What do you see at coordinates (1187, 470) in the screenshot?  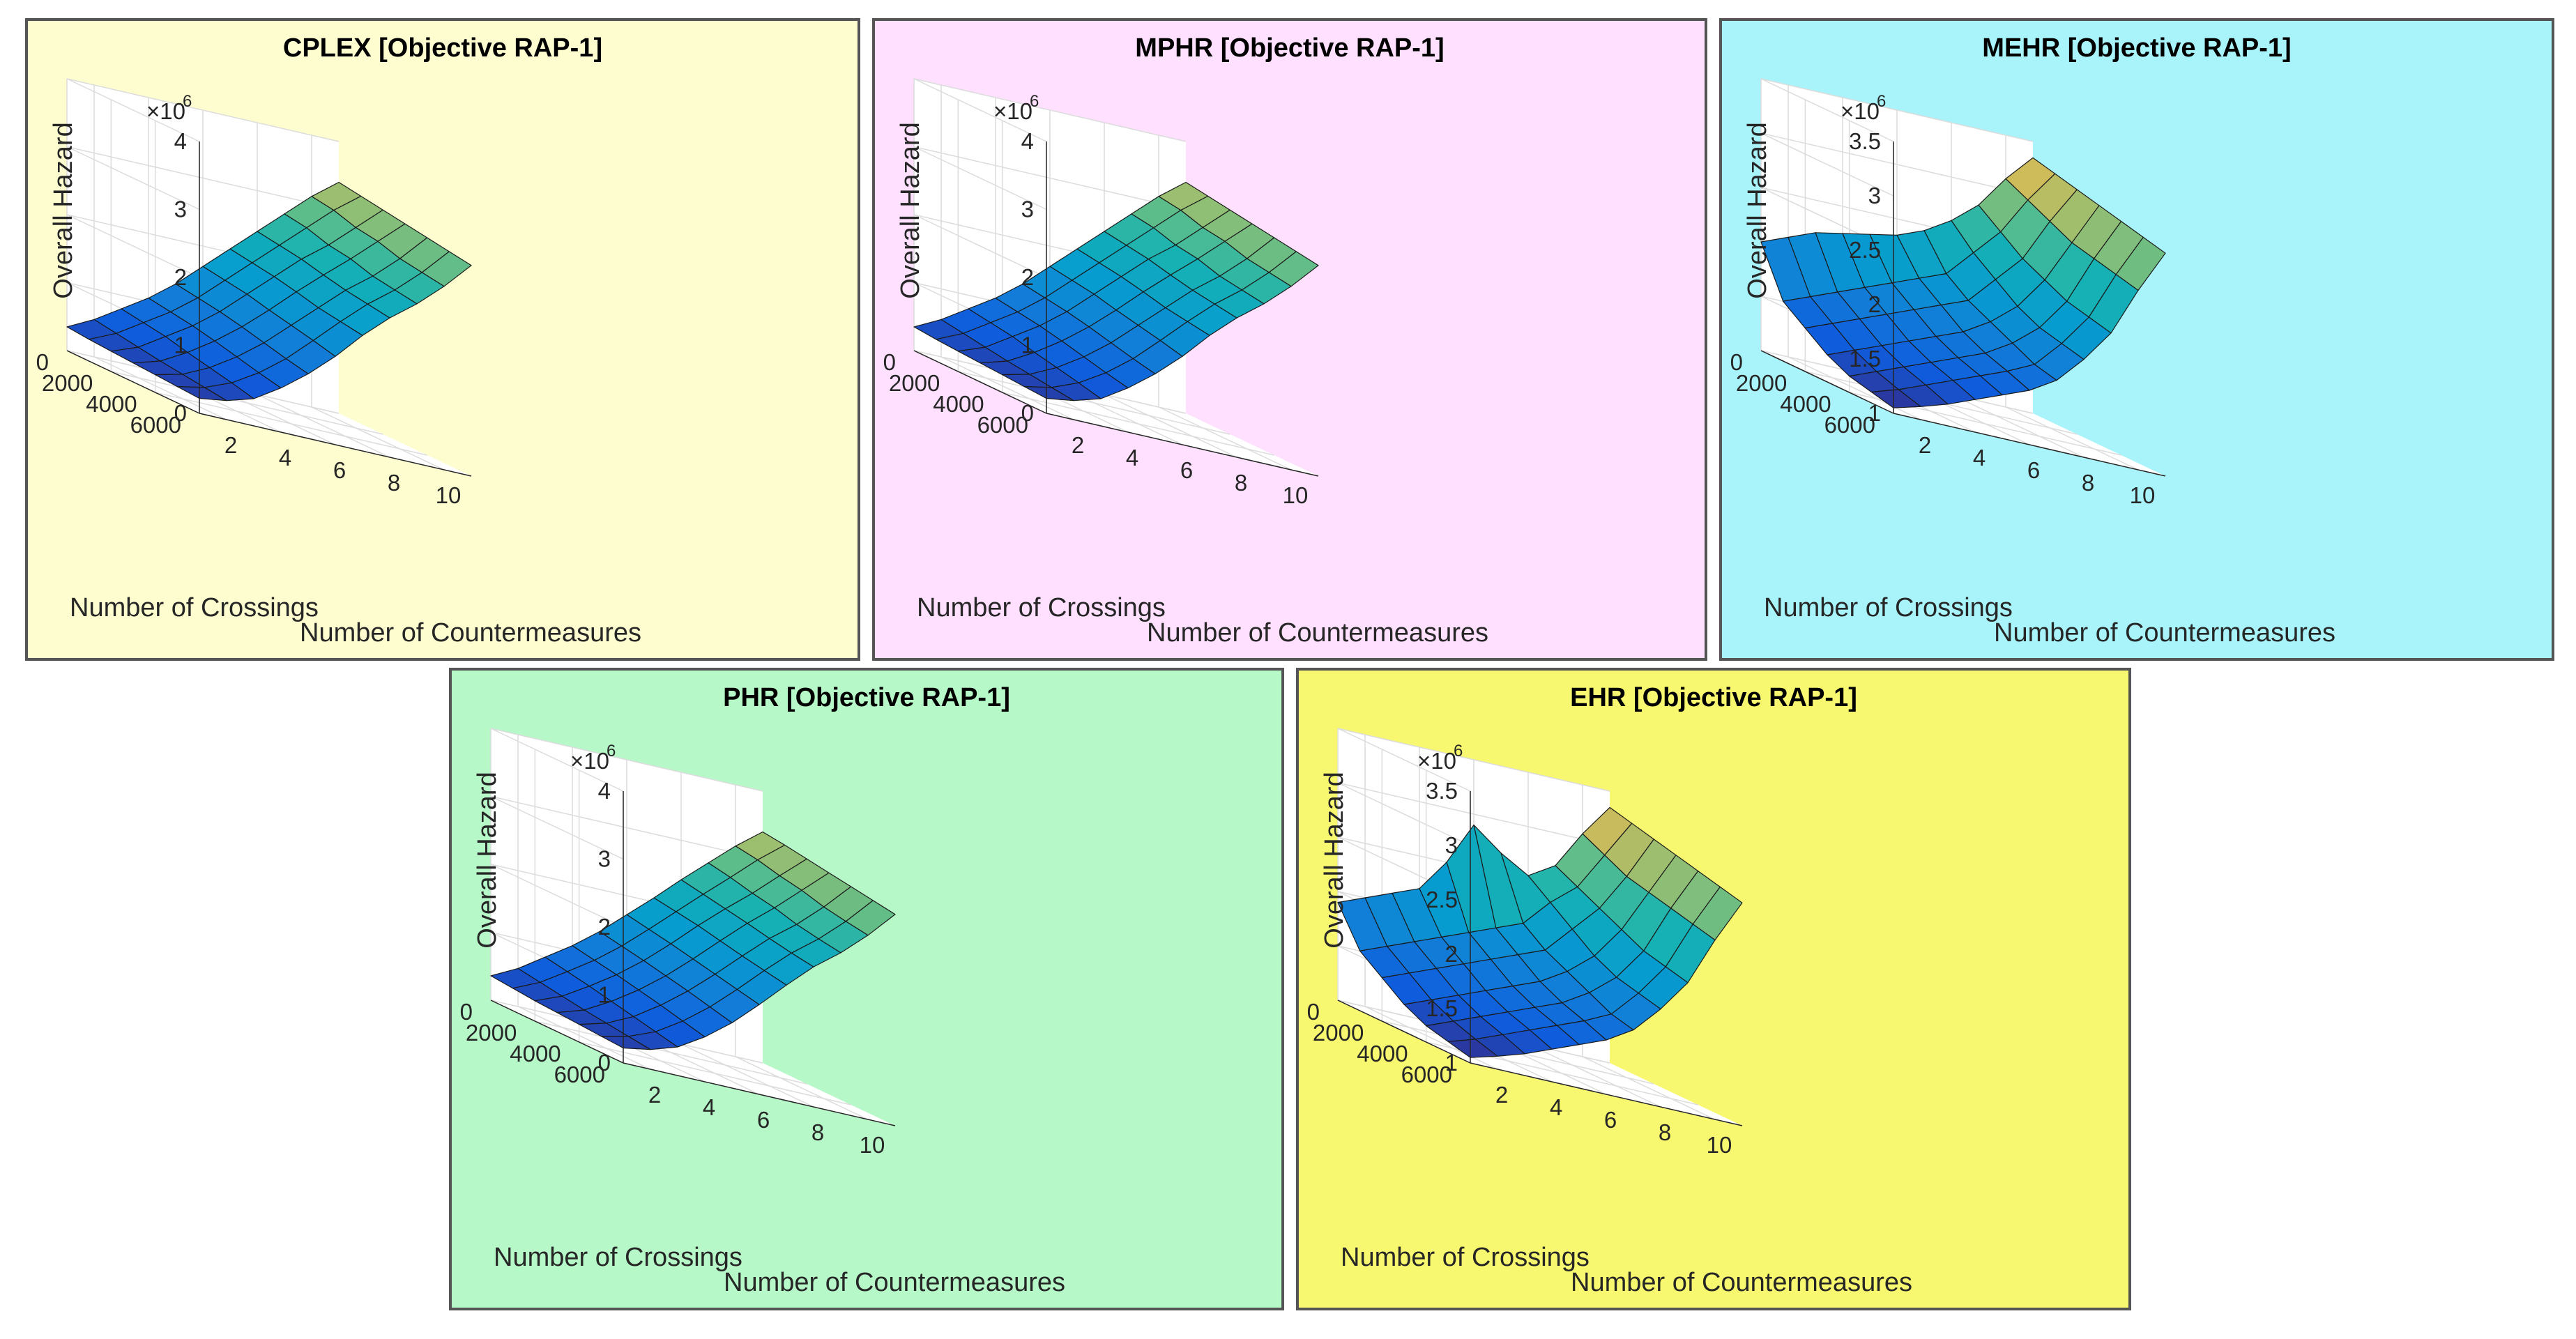 I see `x-tick-label: 6` at bounding box center [1187, 470].